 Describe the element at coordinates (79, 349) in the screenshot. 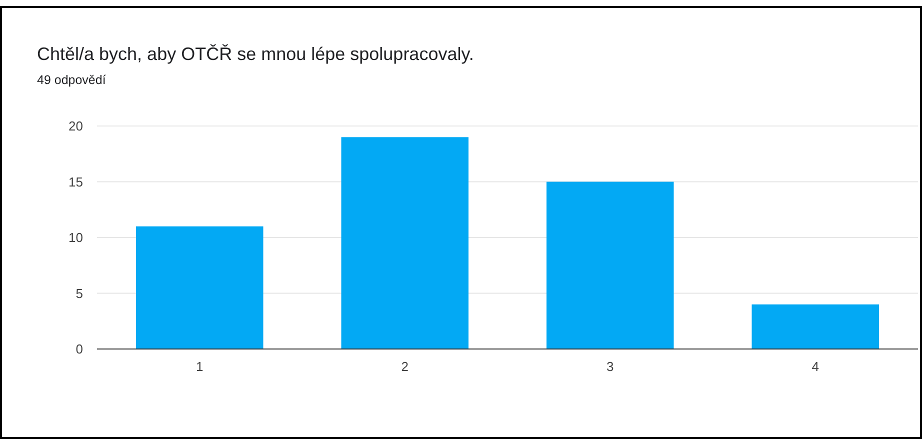

I see `y-tick-label: 0` at that location.